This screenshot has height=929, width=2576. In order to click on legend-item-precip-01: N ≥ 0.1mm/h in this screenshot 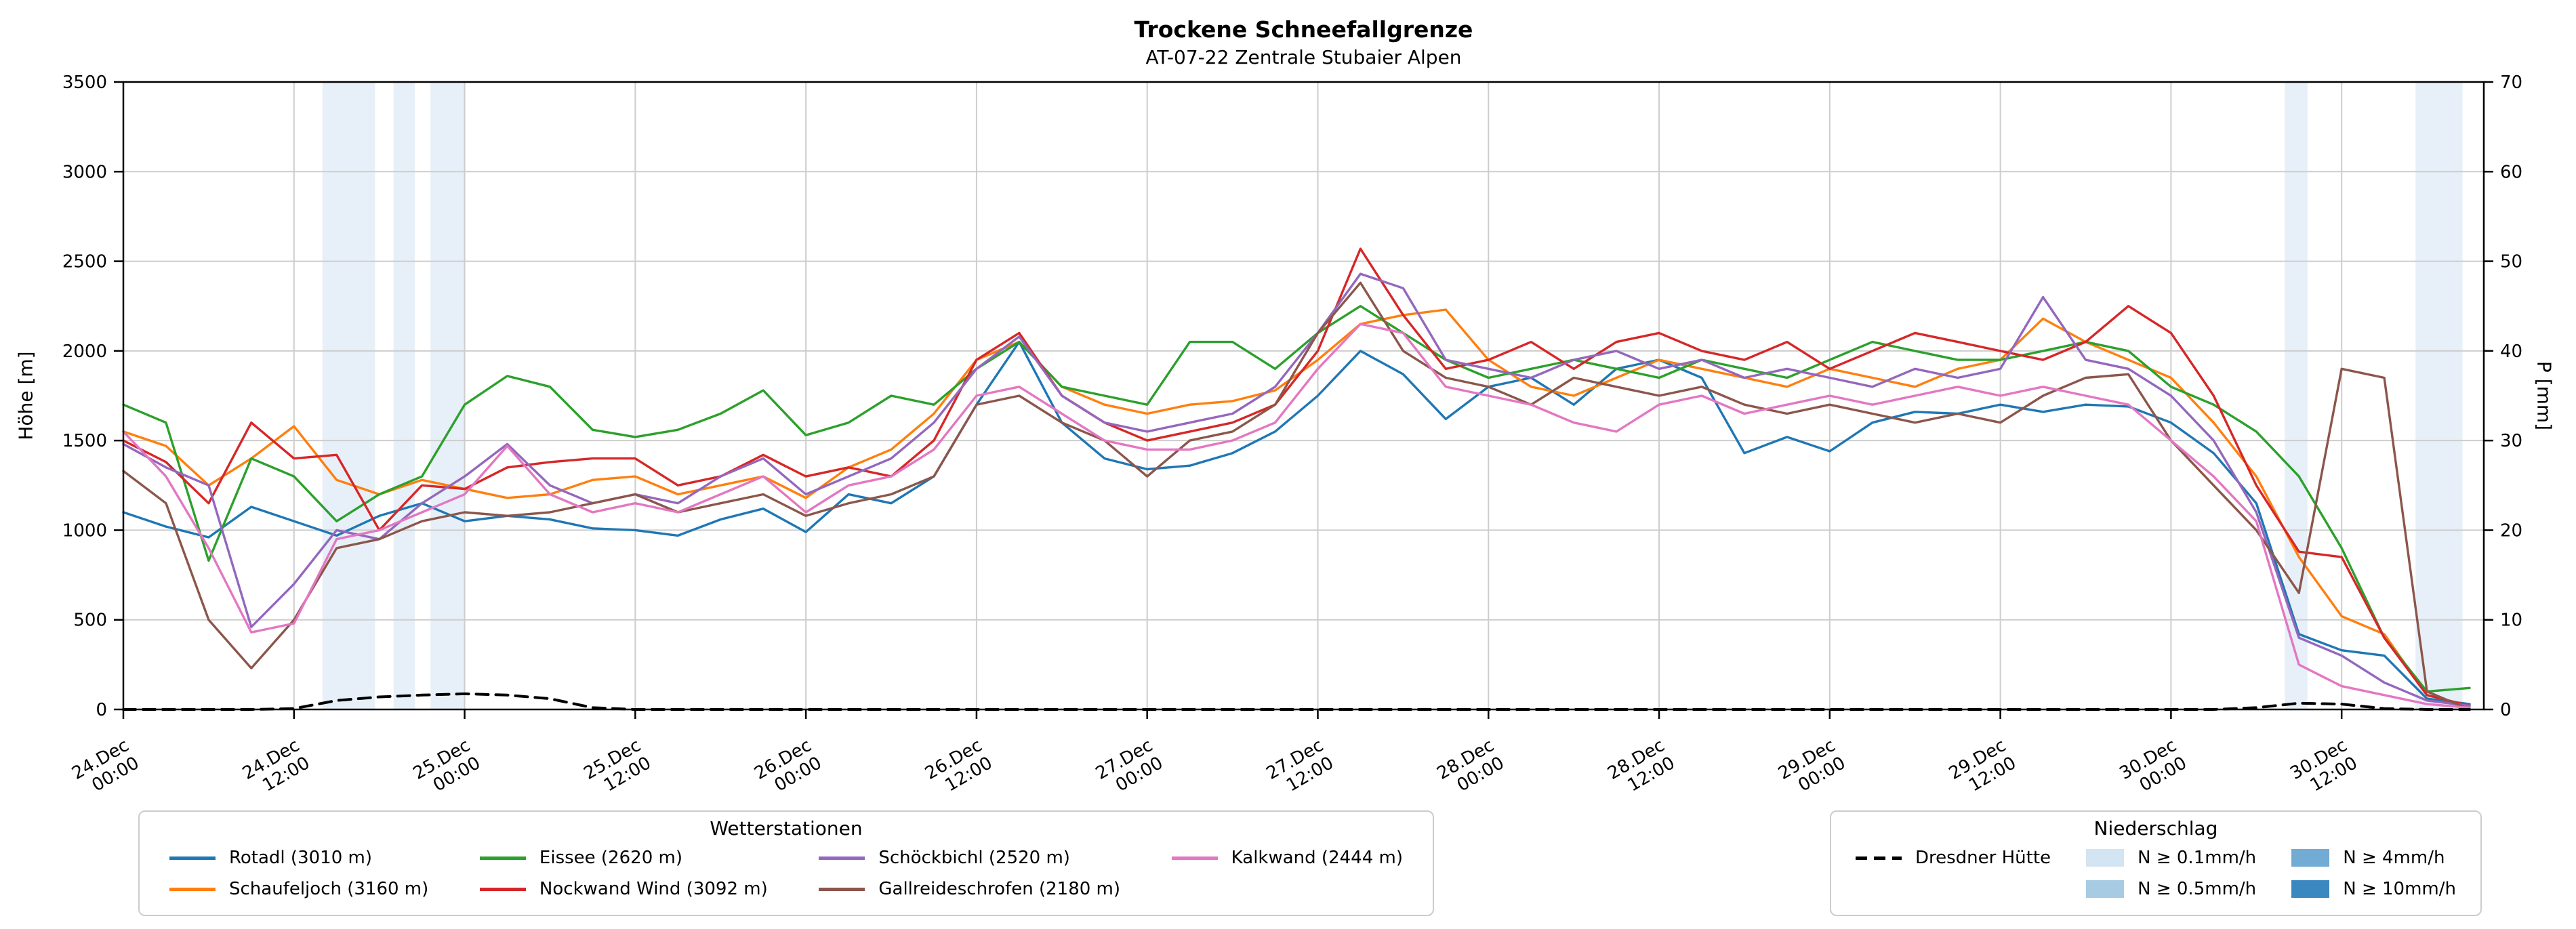, I will do `click(2171, 858)`.